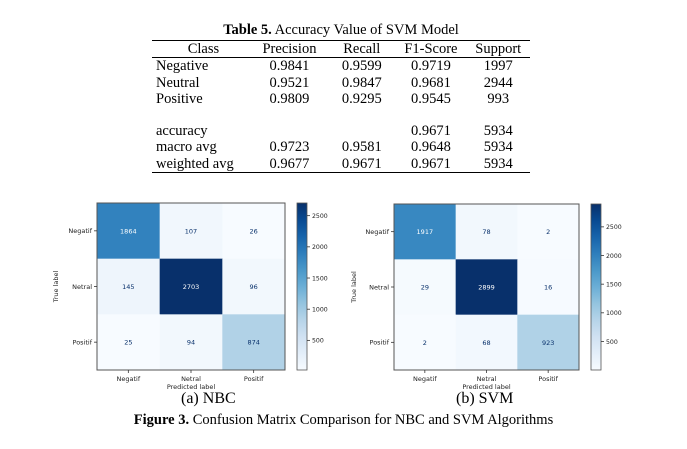  What do you see at coordinates (320, 309) in the screenshot?
I see `colorbar-tick-label: 1000` at bounding box center [320, 309].